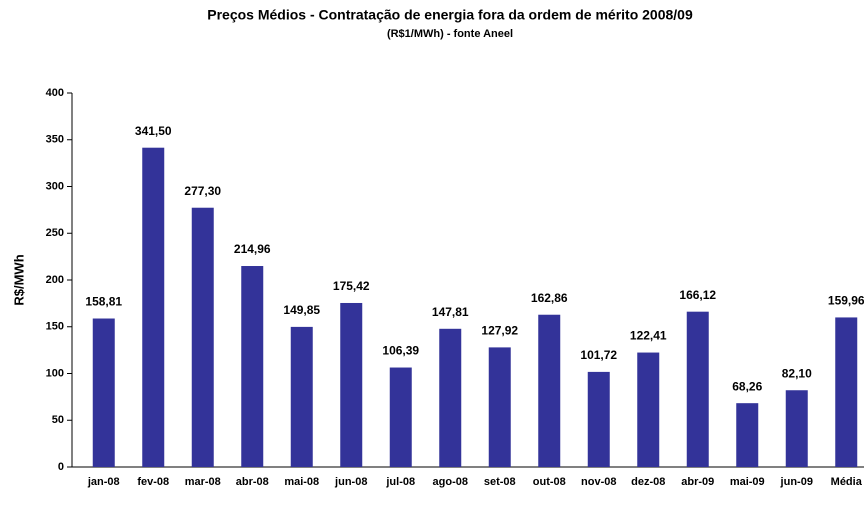 This screenshot has width=864, height=506. I want to click on value-label: 149,85, so click(301, 310).